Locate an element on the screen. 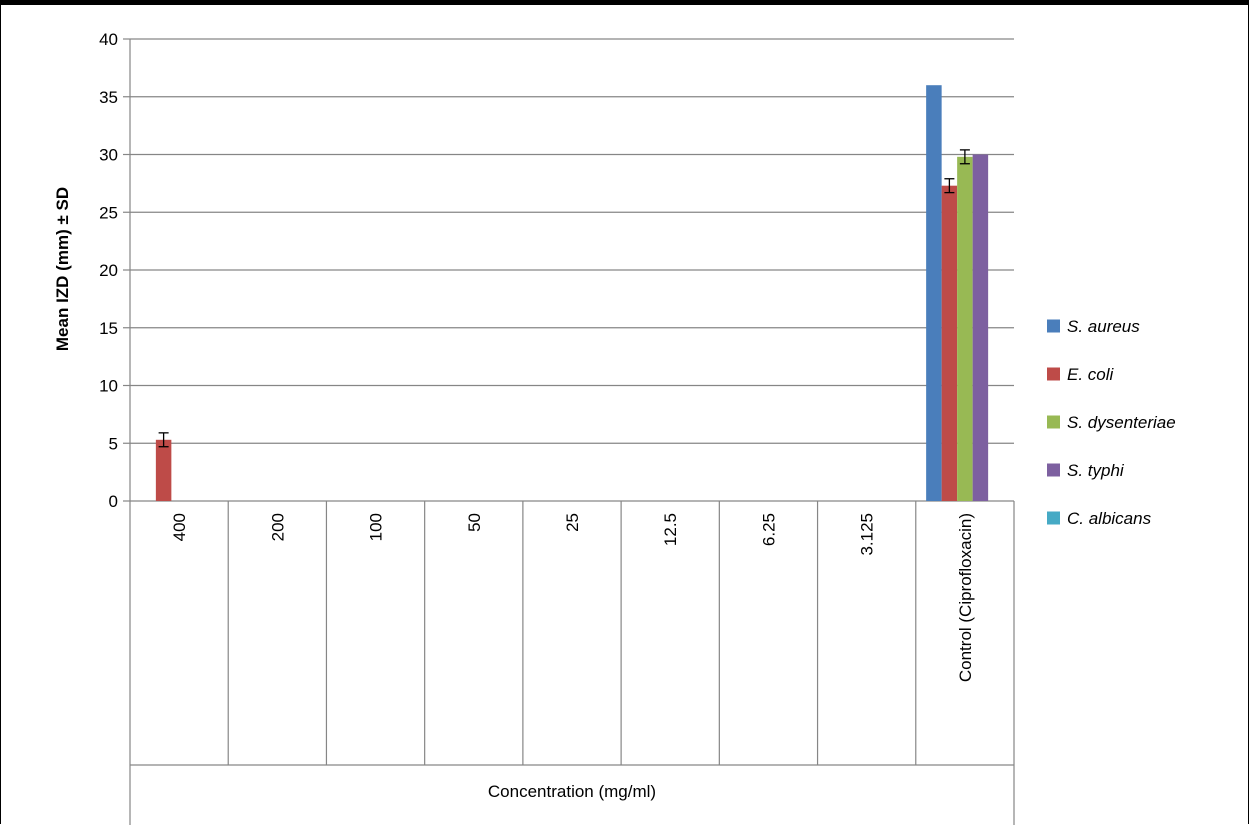 Image resolution: width=1249 pixels, height=829 pixels. y-tick-label: 15 is located at coordinates (108, 328).